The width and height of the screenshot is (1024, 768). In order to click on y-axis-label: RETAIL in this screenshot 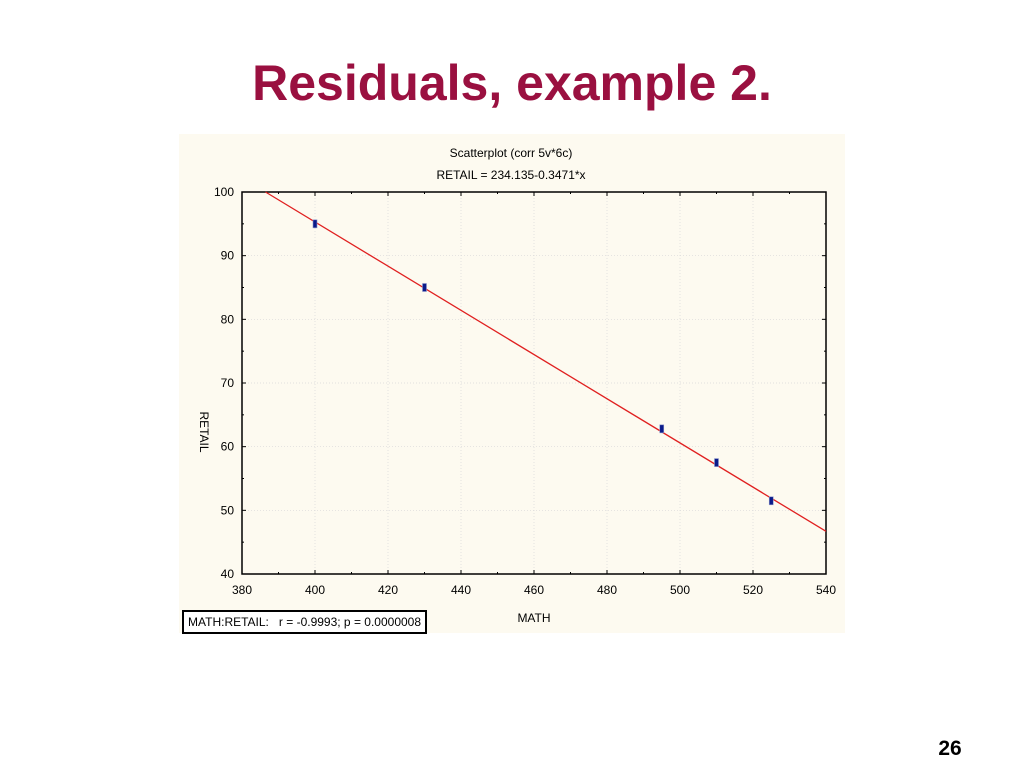, I will do `click(204, 431)`.